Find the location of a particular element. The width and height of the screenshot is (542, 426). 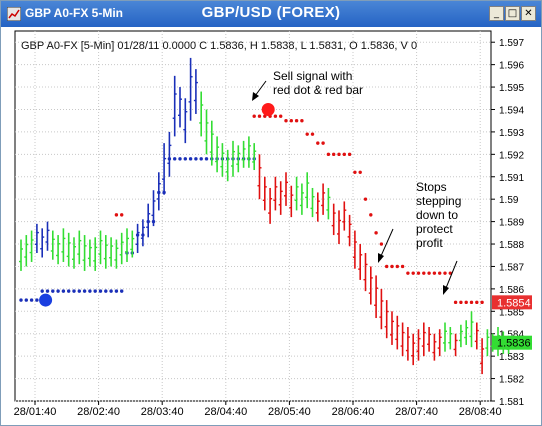

stops-line-2: stepping is located at coordinates (438, 201).